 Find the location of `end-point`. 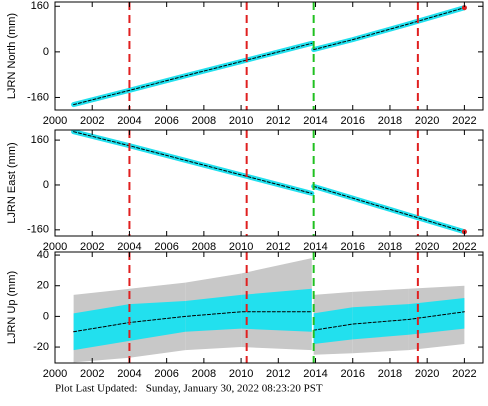

end-point is located at coordinates (464, 8).